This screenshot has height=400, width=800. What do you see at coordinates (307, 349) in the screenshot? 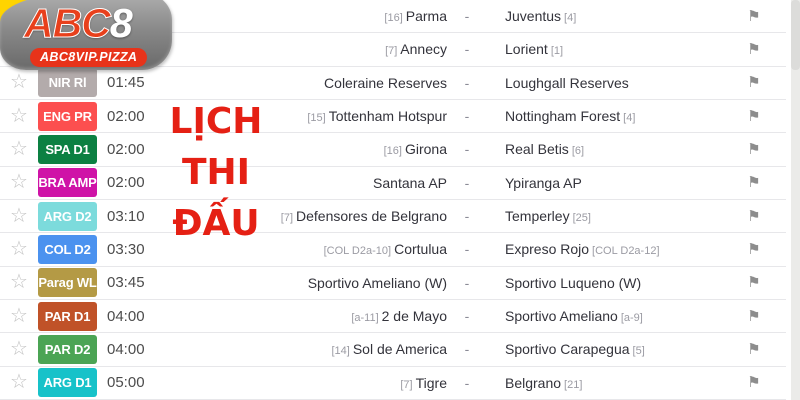
I see `home-team: [14] Sol de America` at bounding box center [307, 349].